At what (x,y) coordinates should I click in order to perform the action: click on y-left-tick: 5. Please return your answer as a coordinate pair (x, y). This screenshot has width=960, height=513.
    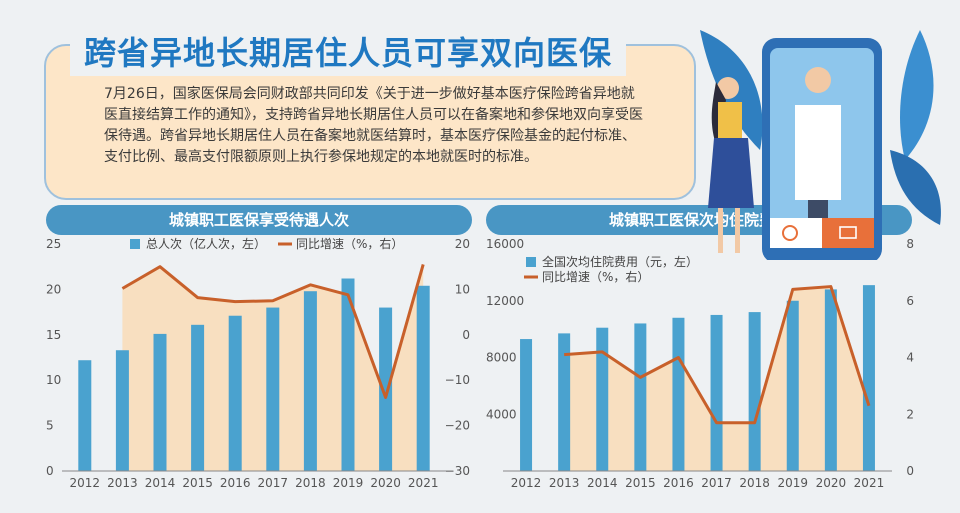
    Looking at the image, I should click on (50, 426).